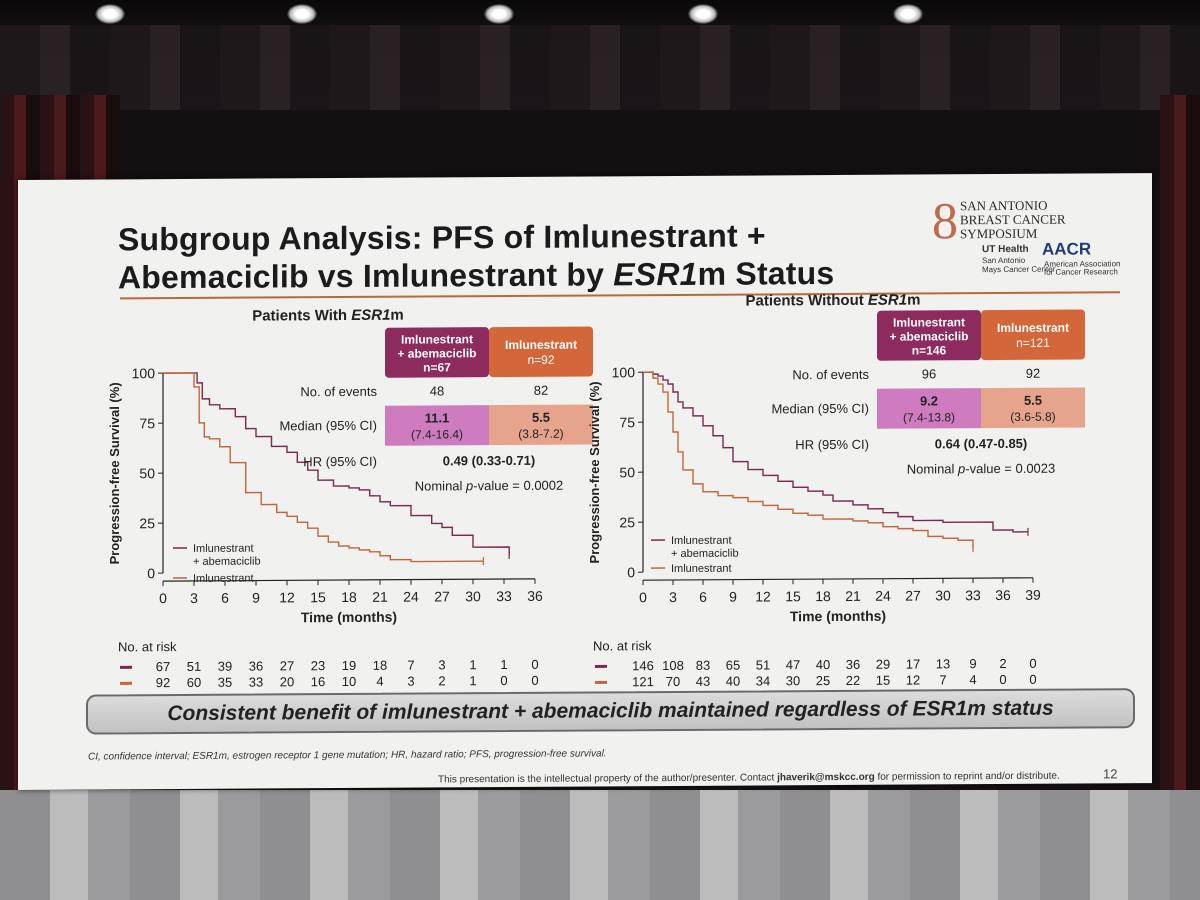 The image size is (1200, 900). I want to click on y-axis-label: Progression-free Survival (%), so click(594, 472).